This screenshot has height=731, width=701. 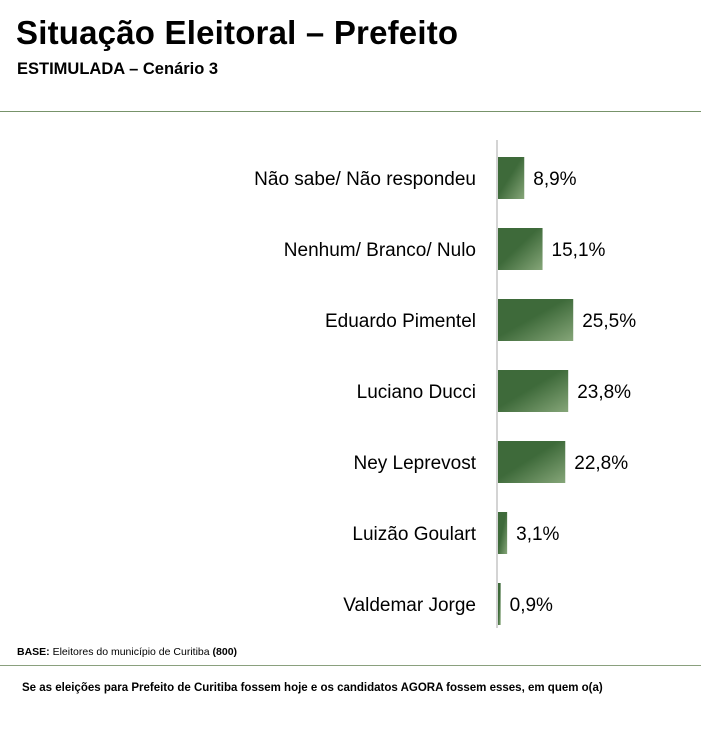 What do you see at coordinates (416, 392) in the screenshot?
I see `category-label: Luciano Ducci` at bounding box center [416, 392].